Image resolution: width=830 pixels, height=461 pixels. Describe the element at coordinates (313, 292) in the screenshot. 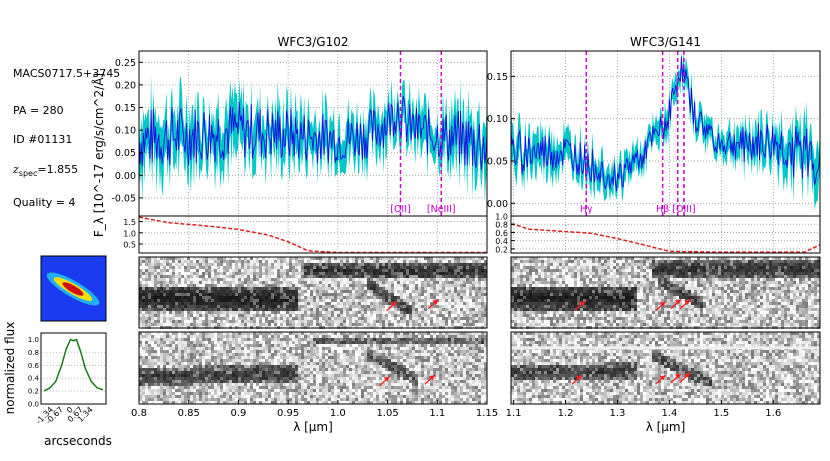

I see `spectrum-2d-image` at that location.